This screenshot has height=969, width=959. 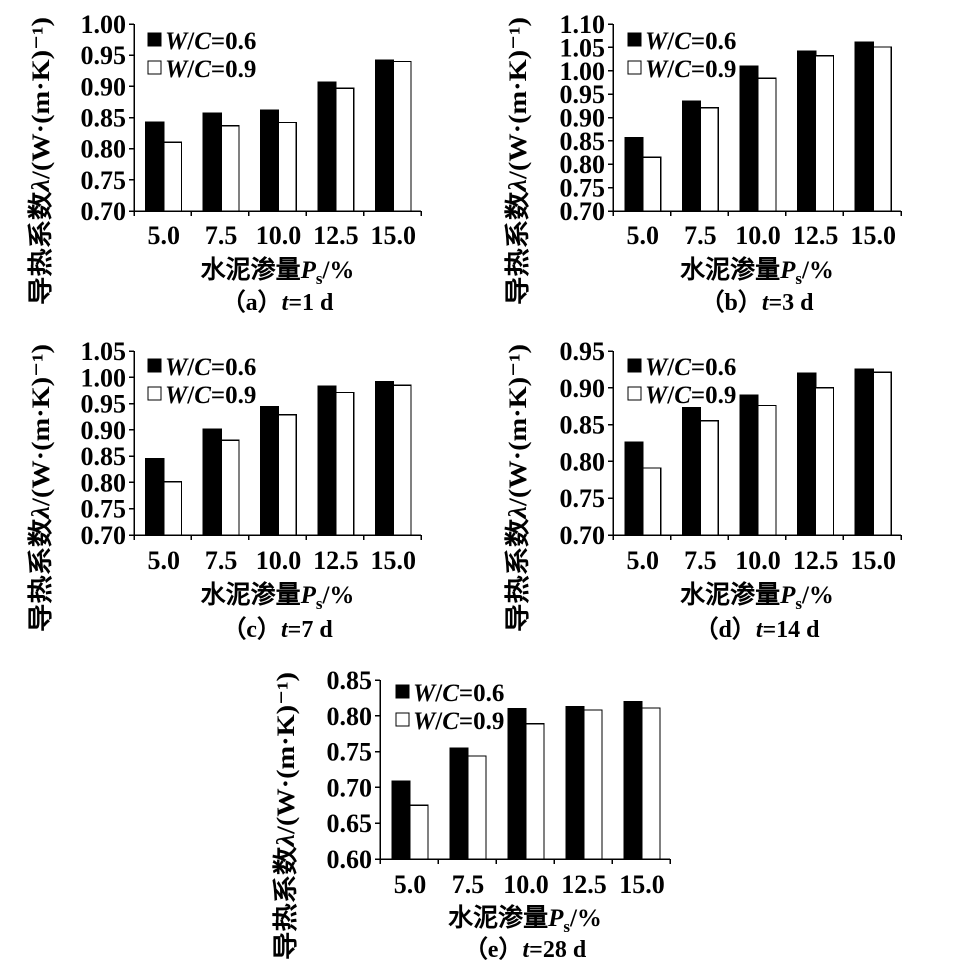 I want to click on panel-a-bar-s1-c1, so click(x=155, y=166).